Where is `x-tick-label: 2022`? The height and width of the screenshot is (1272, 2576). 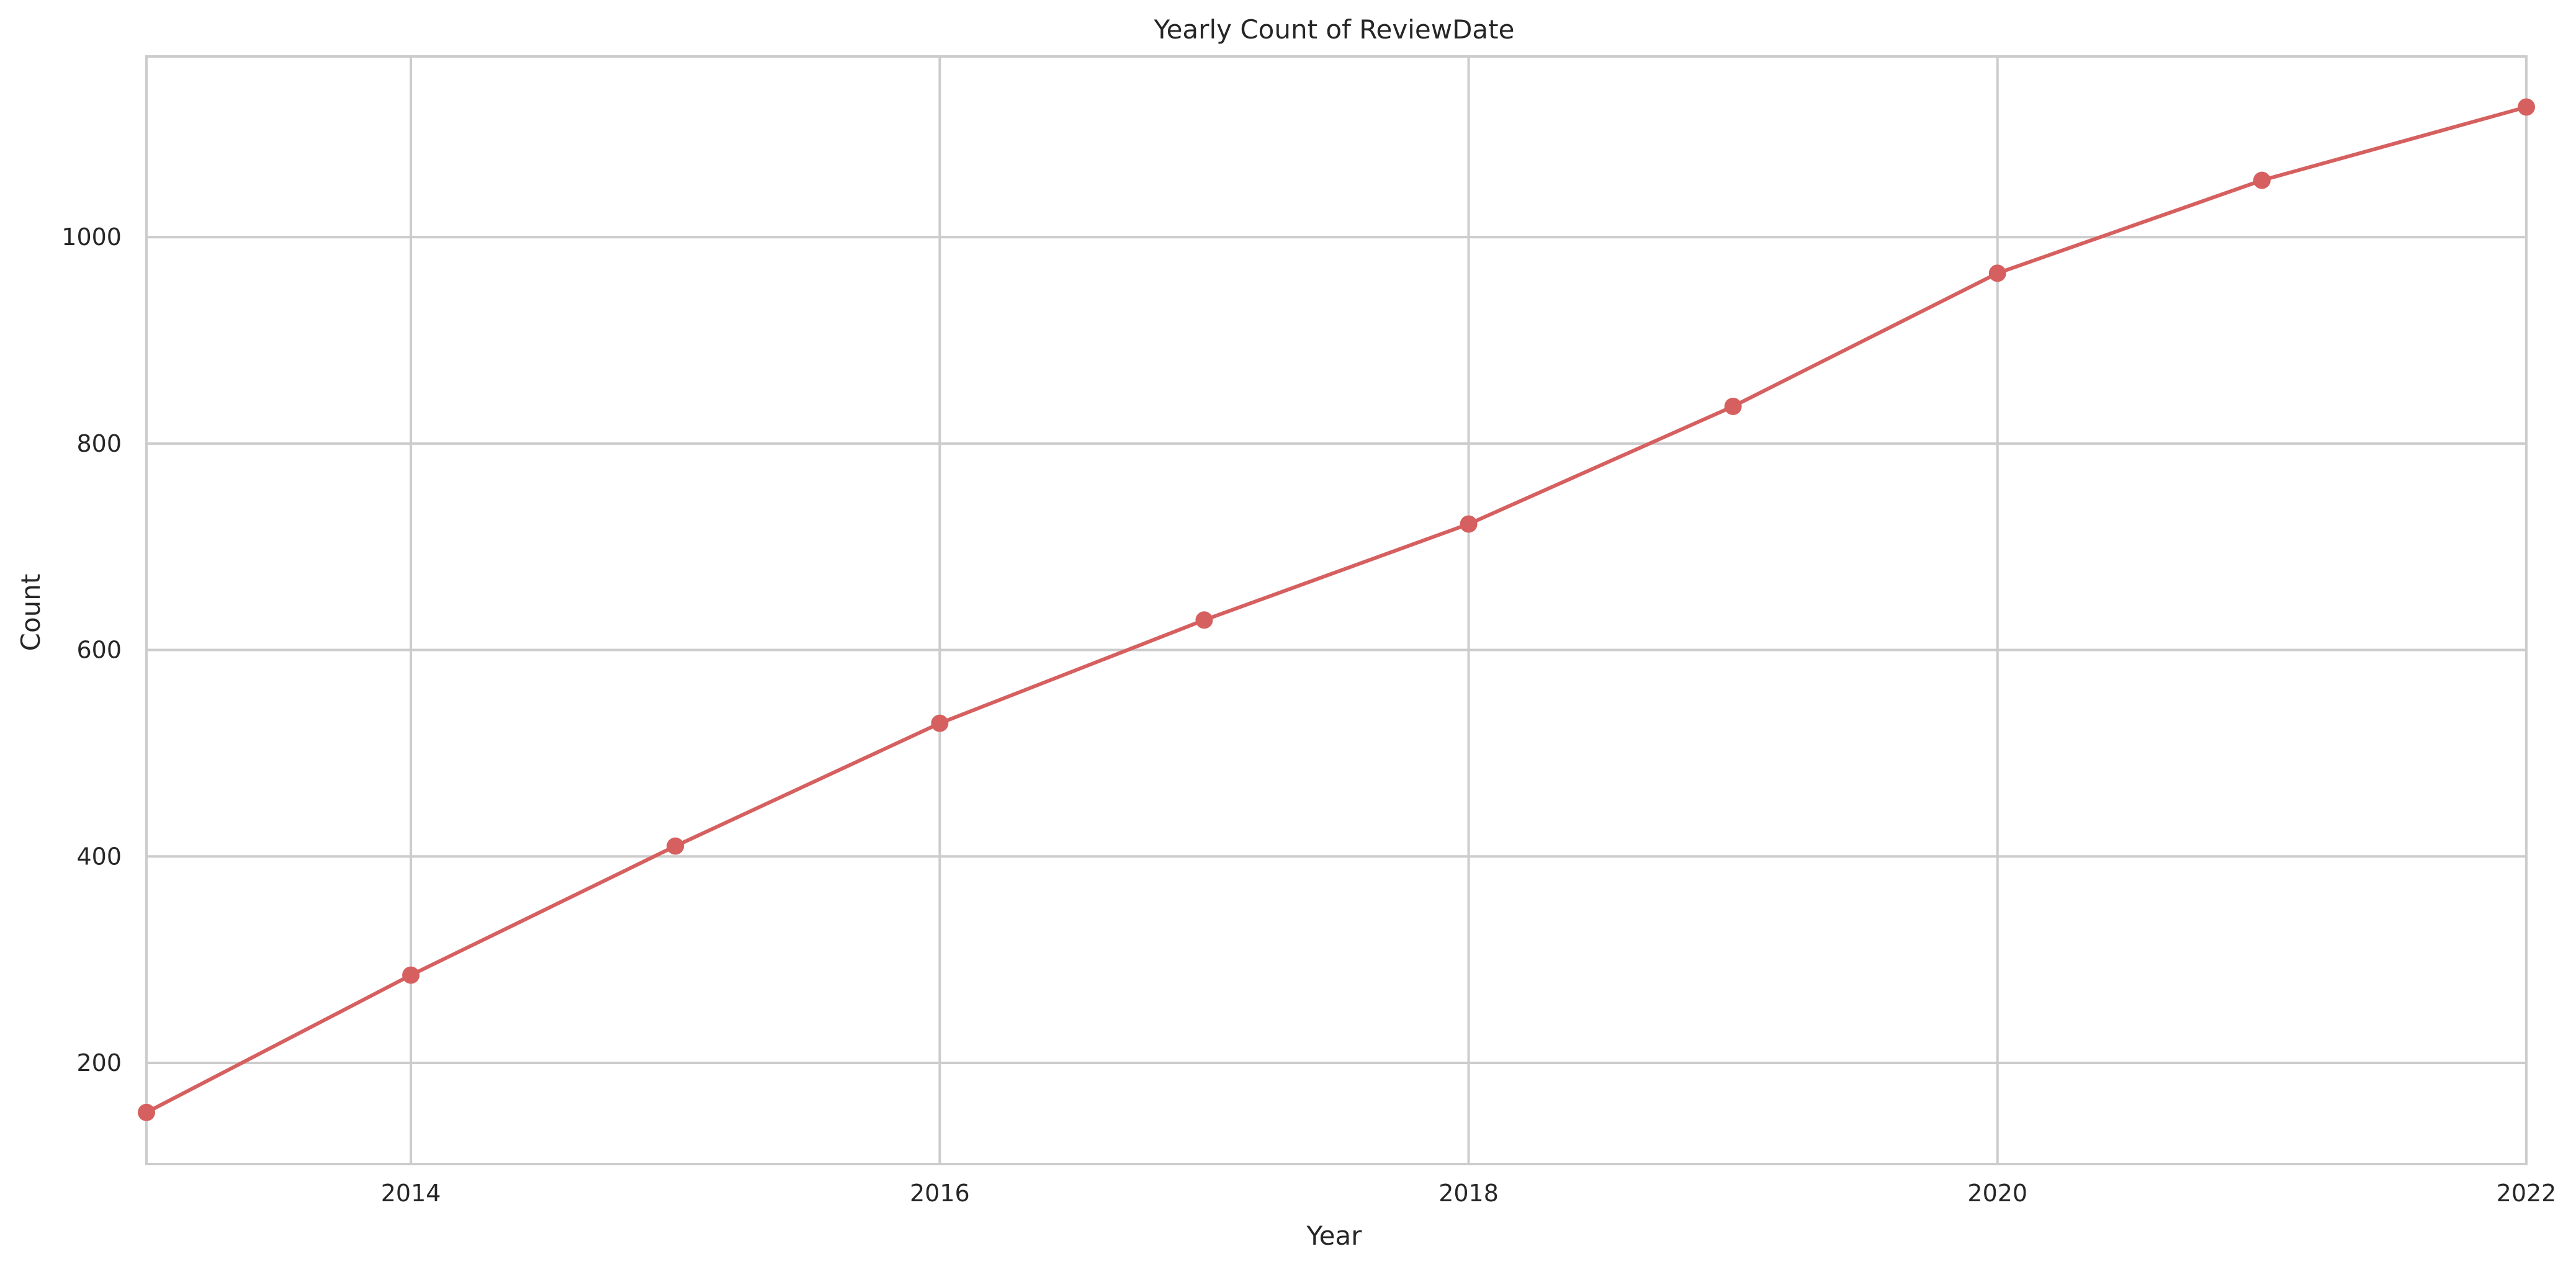
x-tick-label: 2022 is located at coordinates (2527, 1193).